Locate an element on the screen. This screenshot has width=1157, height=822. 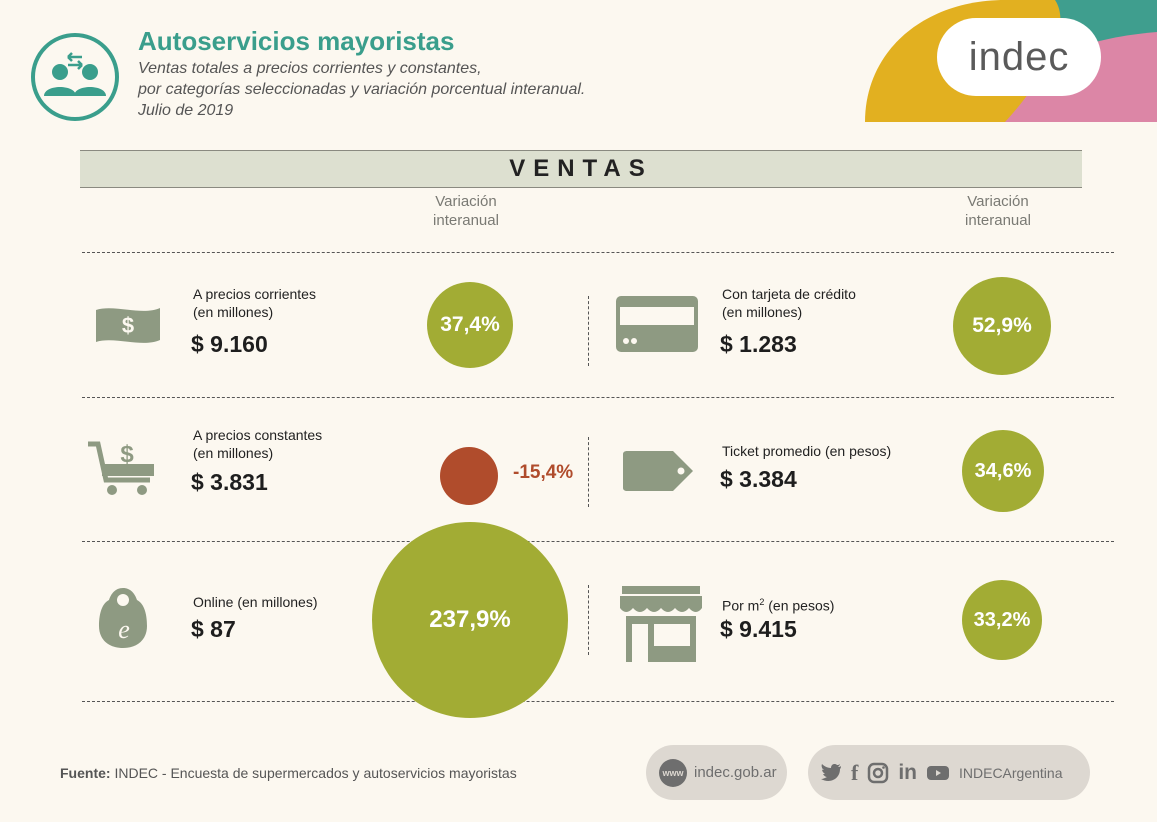
item-label-line-1: A precios corrientes is located at coordinates (254, 294).